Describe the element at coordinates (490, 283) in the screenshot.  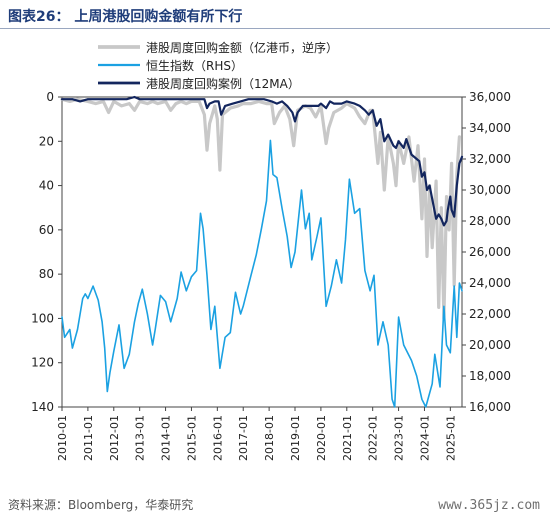
I see `y-right-tick-label: 24,000` at that location.